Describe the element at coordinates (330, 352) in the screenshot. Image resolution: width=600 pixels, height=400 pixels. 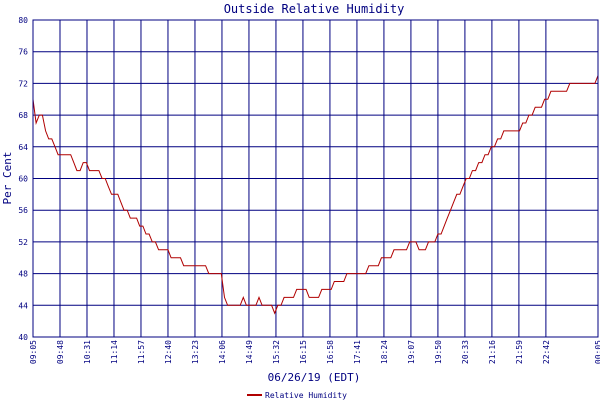
I see `x-tick-label: 16:58` at that location.